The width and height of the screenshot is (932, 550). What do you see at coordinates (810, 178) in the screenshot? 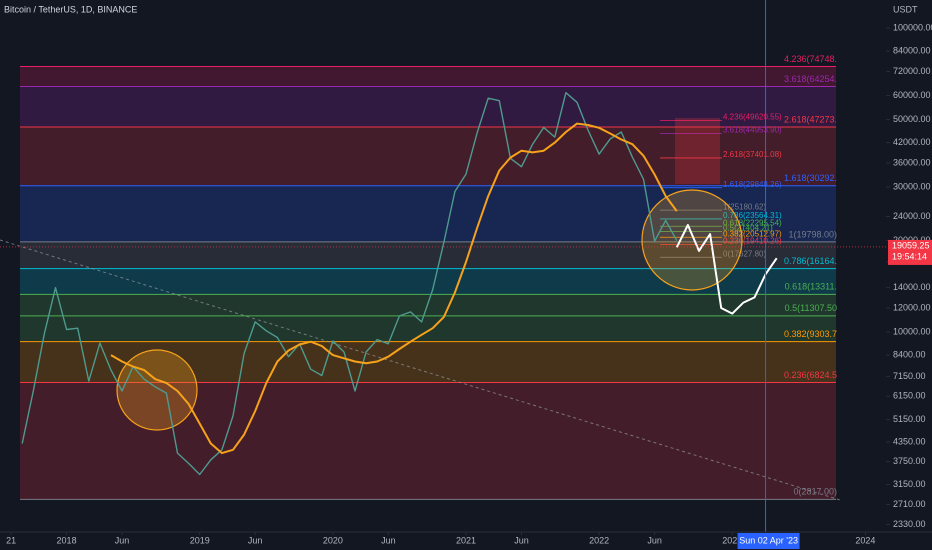
I see `fib-label: 1.618(30292.` at bounding box center [810, 178].